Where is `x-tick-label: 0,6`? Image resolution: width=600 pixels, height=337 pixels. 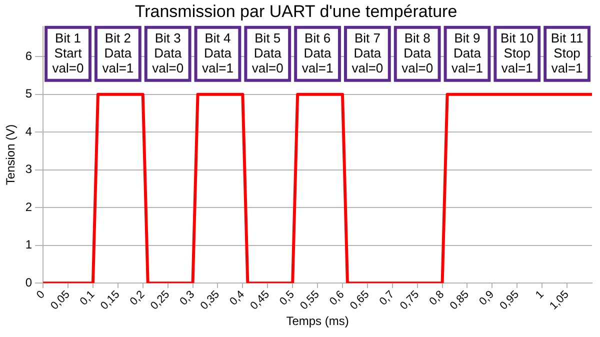 x-tick-label: 0,6 is located at coordinates (337, 298).